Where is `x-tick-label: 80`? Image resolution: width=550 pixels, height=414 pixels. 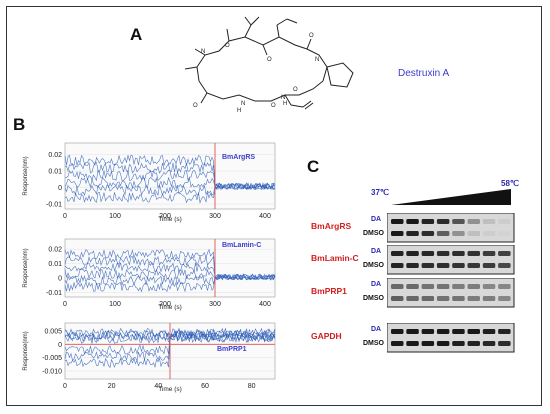
x-tick-label: 80 is located at coordinates (252, 386).